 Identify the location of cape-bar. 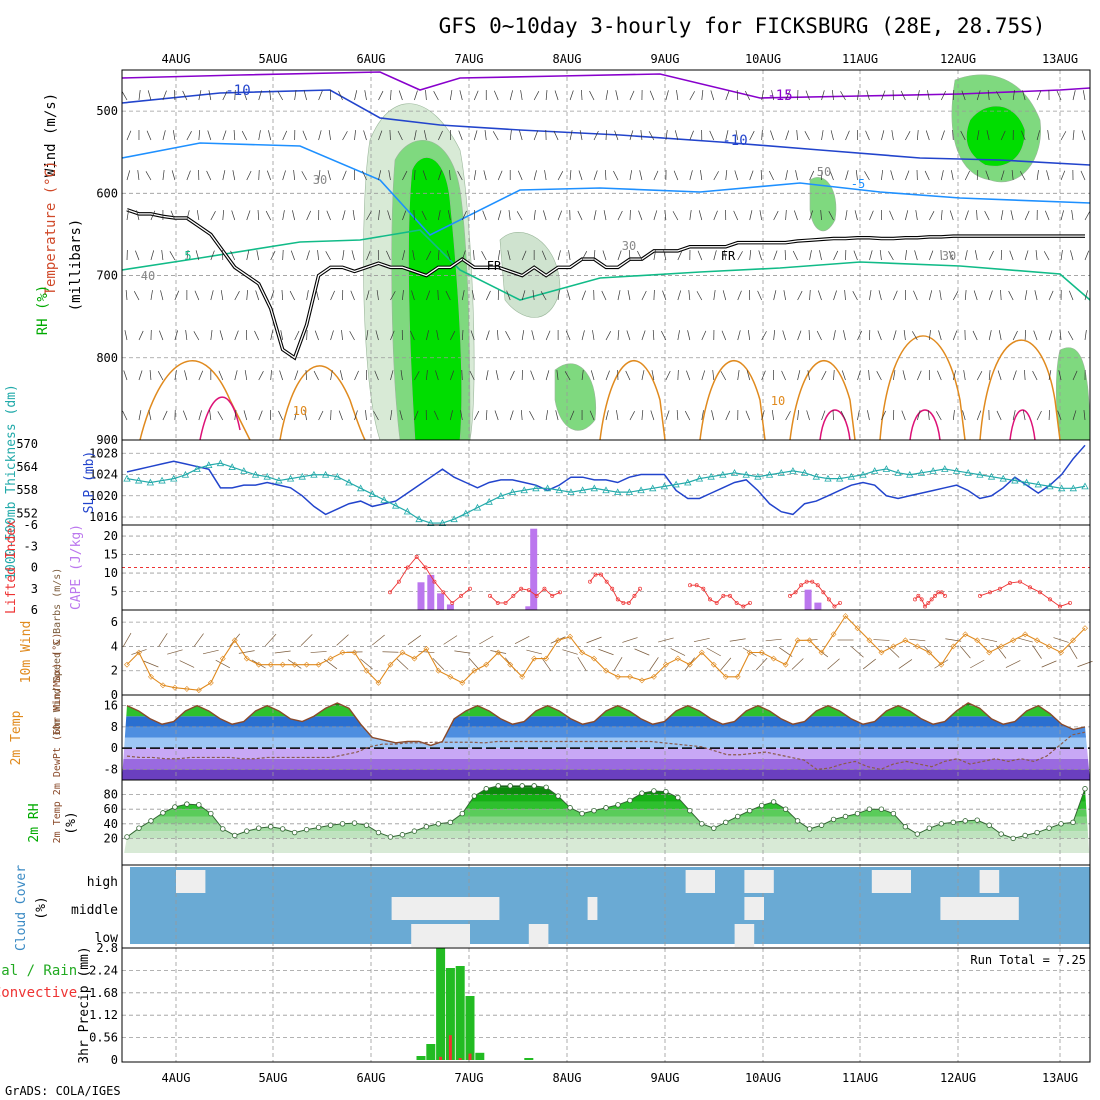
(421, 596).